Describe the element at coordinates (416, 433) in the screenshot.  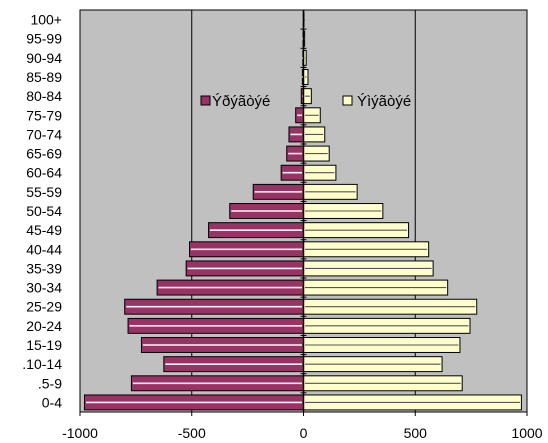
I see `x-tick-label: 500` at that location.